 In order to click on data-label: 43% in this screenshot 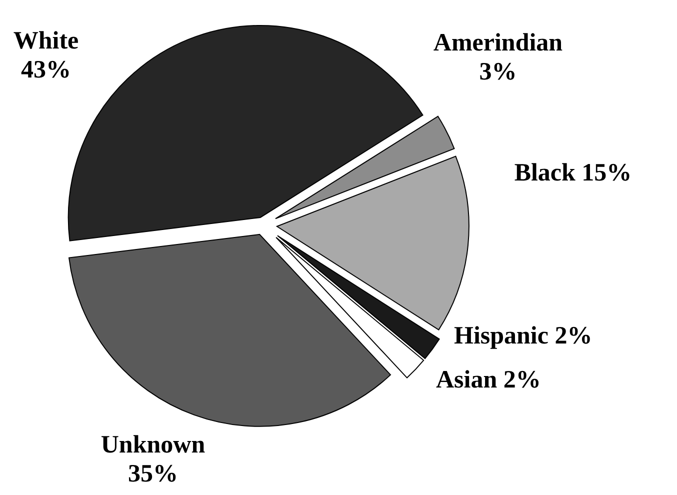, I will do `click(46, 70)`.